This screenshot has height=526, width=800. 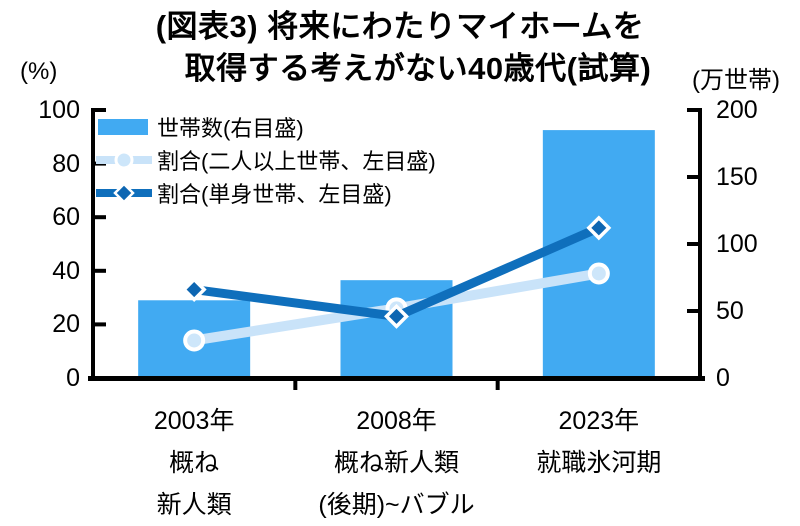 I want to click on x-axis-label-0-line-1: 概ね, so click(x=194, y=463).